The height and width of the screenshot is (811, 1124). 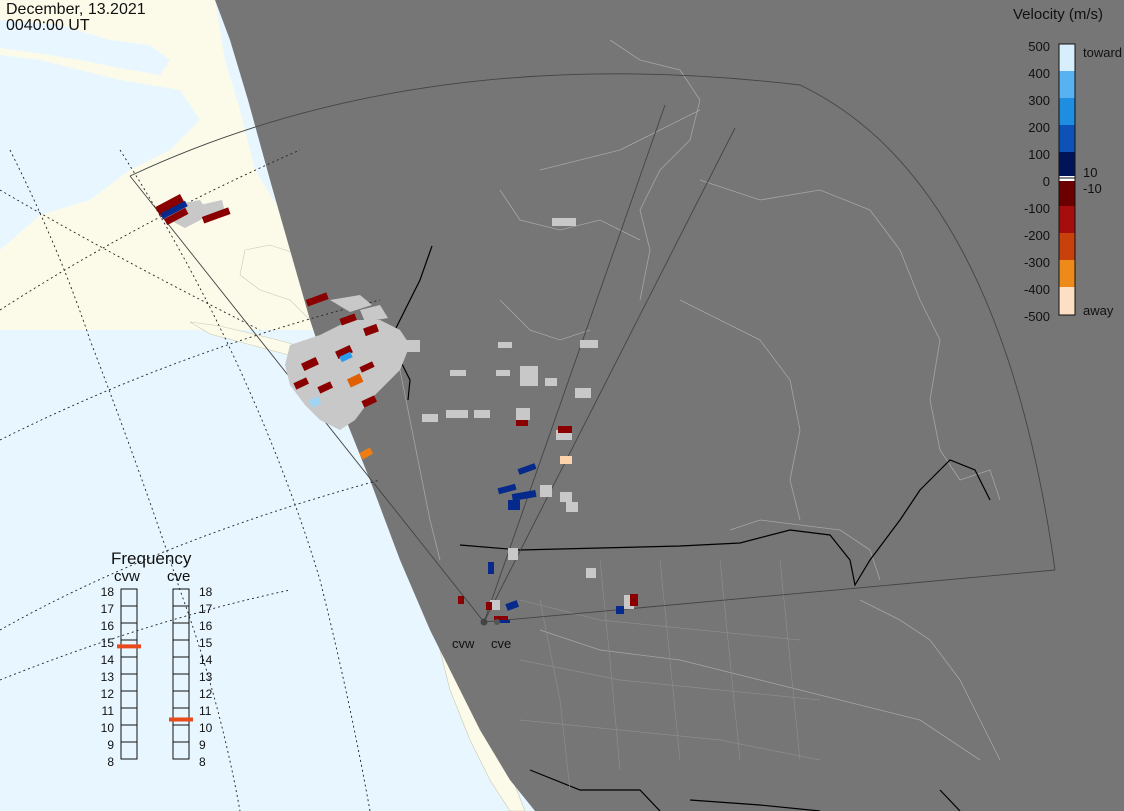 What do you see at coordinates (1039, 46) in the screenshot?
I see `velocity-tick-label: 500` at bounding box center [1039, 46].